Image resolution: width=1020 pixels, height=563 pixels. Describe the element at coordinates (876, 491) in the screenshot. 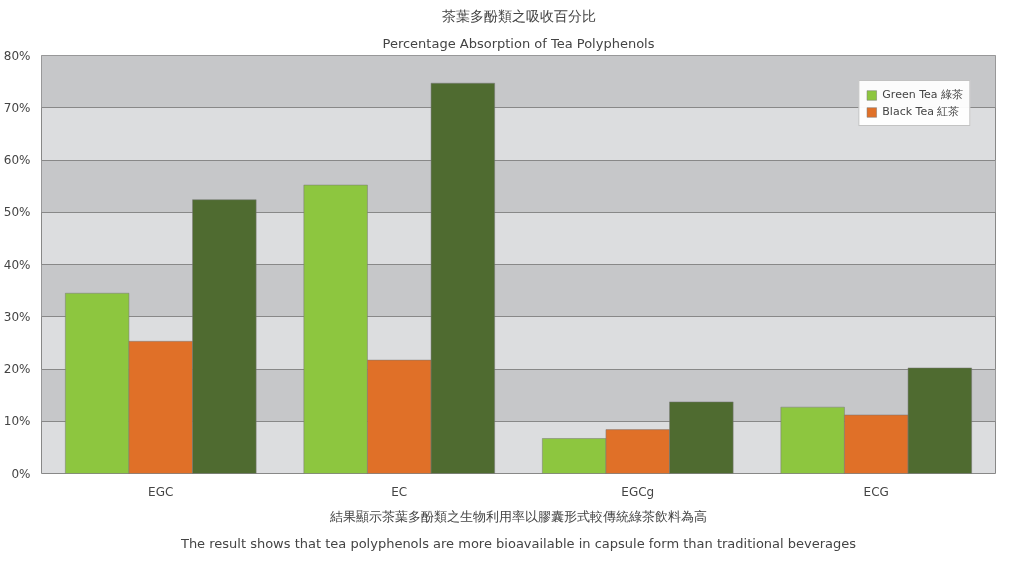

I see `x-tick-label: ECG` at that location.